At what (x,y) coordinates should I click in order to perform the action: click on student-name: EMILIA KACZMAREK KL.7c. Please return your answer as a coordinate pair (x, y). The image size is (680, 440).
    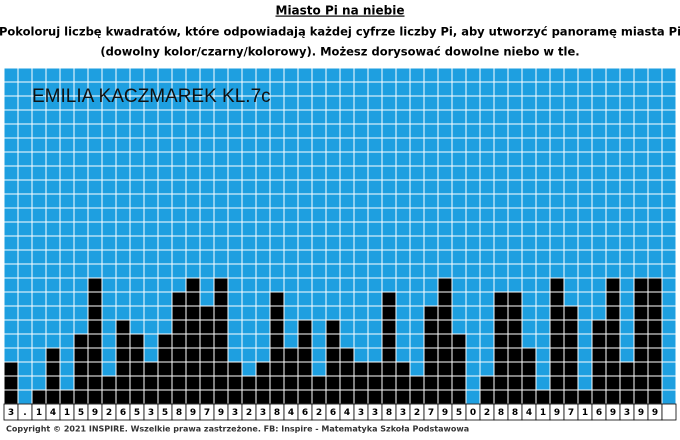
    Looking at the image, I should click on (151, 96).